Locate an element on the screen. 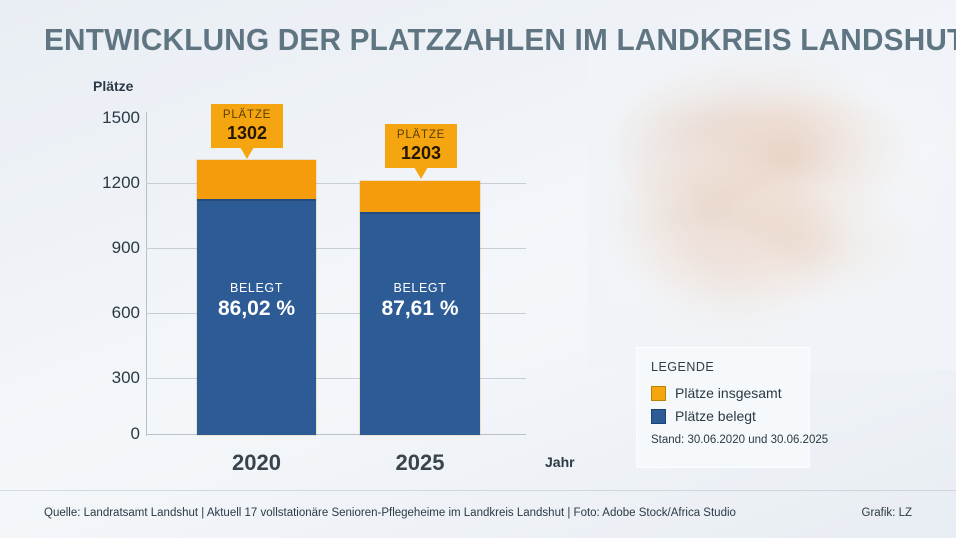  gridline-baseline is located at coordinates (336, 434).